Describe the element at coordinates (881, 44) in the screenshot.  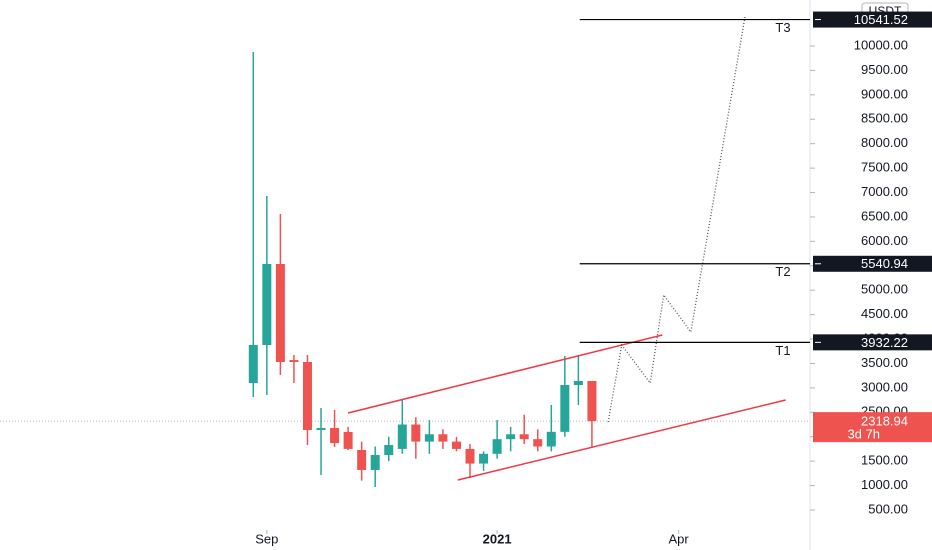
I see `y-tick-label: 10000.00` at that location.